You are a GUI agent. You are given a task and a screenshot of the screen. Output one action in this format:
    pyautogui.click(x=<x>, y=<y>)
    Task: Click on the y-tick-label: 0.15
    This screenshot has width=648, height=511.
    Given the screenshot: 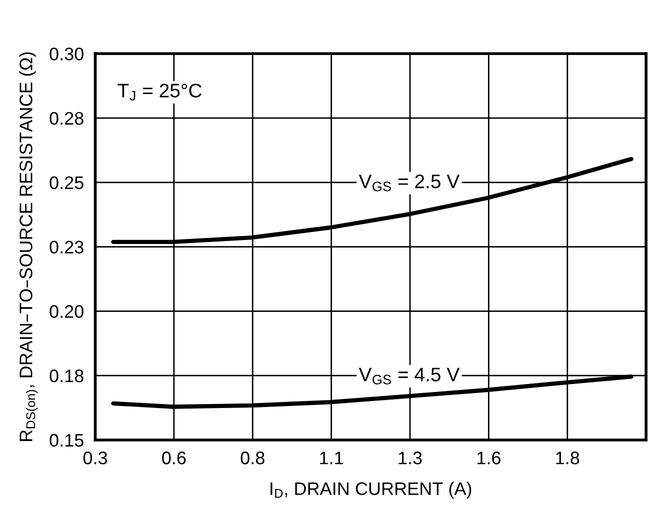 What is the action you would take?
    pyautogui.click(x=67, y=440)
    